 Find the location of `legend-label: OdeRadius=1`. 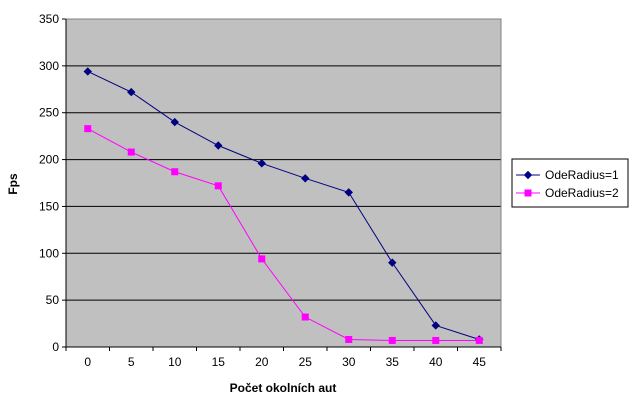

legend-label: OdeRadius=1 is located at coordinates (582, 175).